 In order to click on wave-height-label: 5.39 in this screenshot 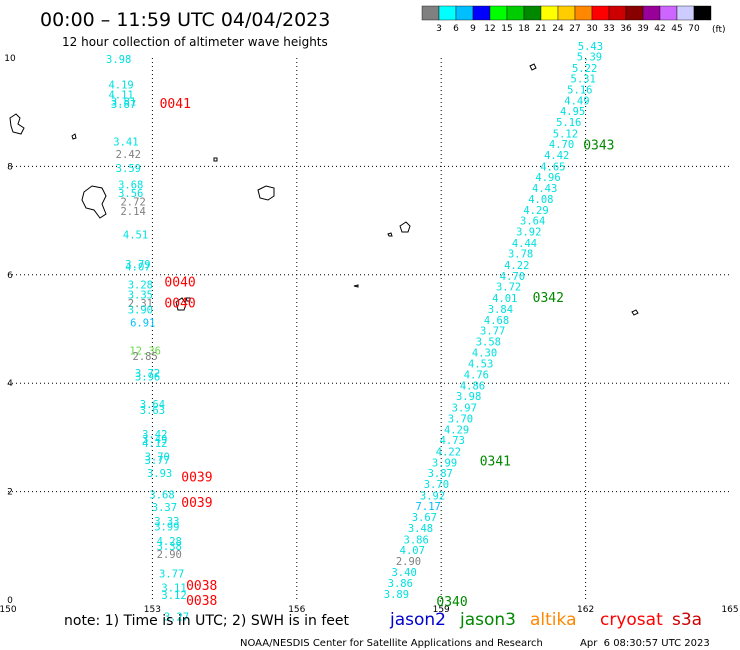, I will do `click(589, 57)`.